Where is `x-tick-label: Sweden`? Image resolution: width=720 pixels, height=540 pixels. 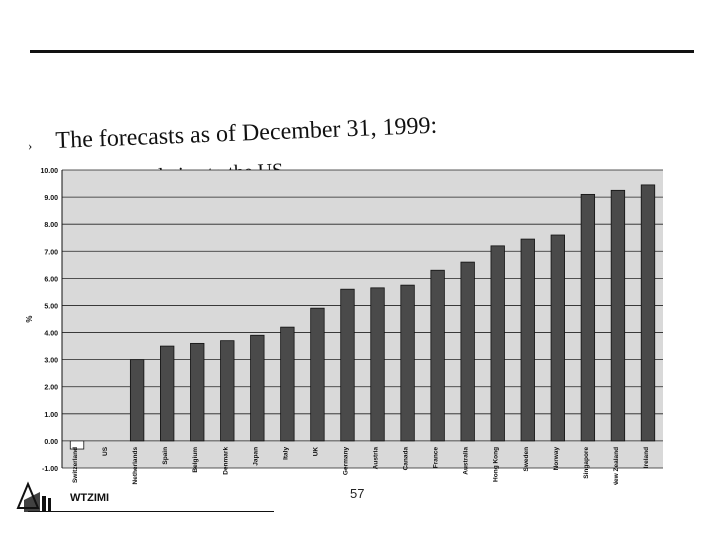 x-tick-label: Sweden is located at coordinates (526, 459).